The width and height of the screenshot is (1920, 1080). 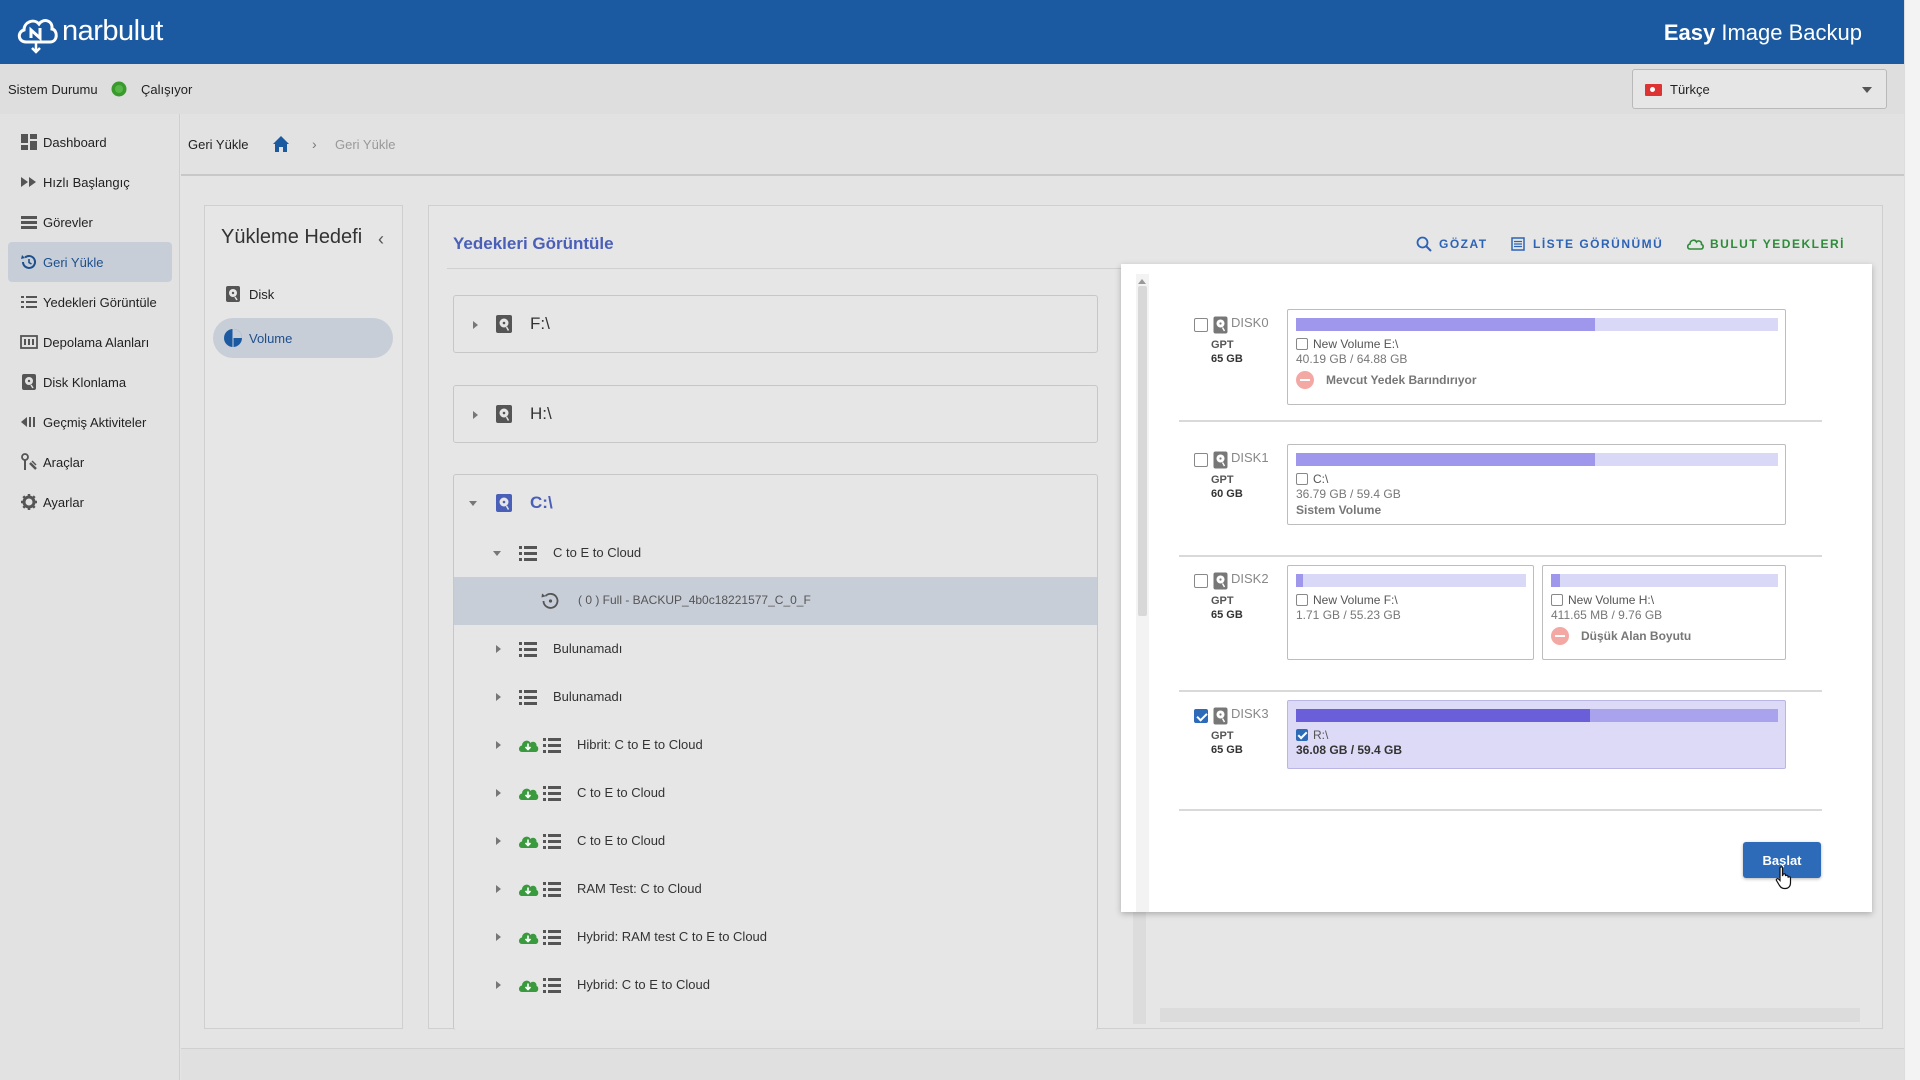 I want to click on tools-icon, so click(x=29, y=462).